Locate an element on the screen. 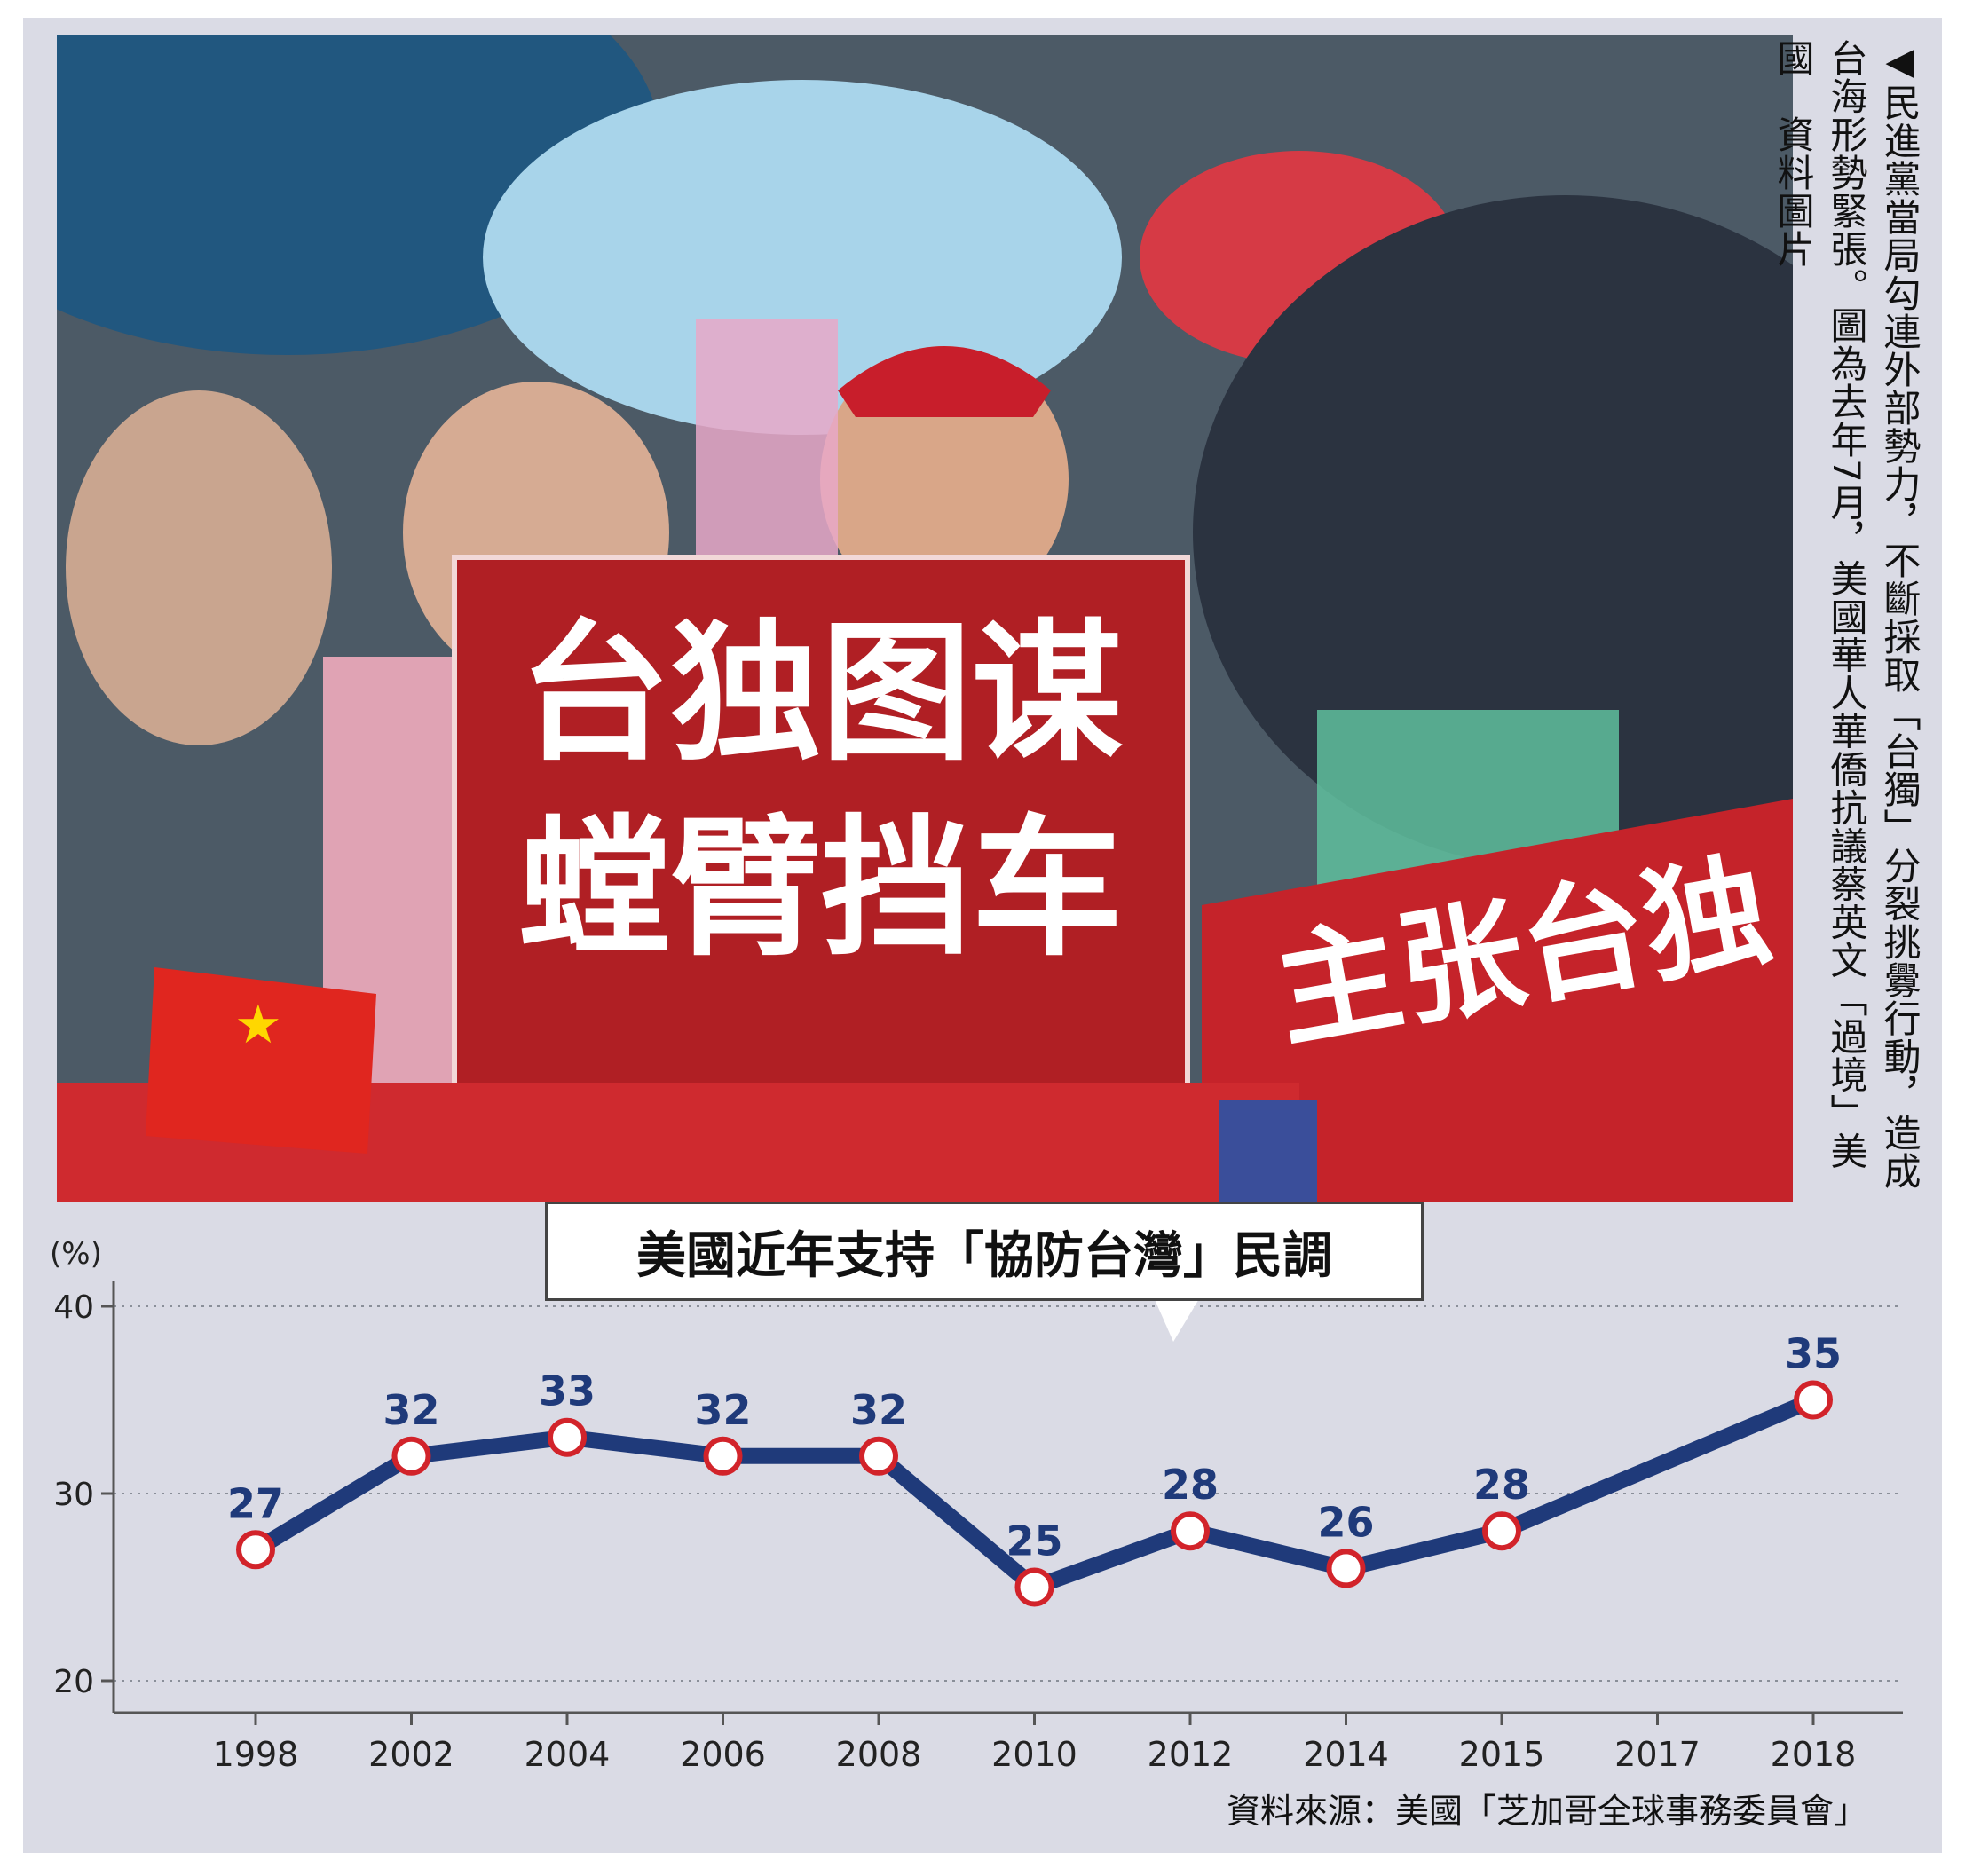 The width and height of the screenshot is (1965, 1876). chart-title-text: 美國近年支持「協防台灣」民調 is located at coordinates (984, 1255).